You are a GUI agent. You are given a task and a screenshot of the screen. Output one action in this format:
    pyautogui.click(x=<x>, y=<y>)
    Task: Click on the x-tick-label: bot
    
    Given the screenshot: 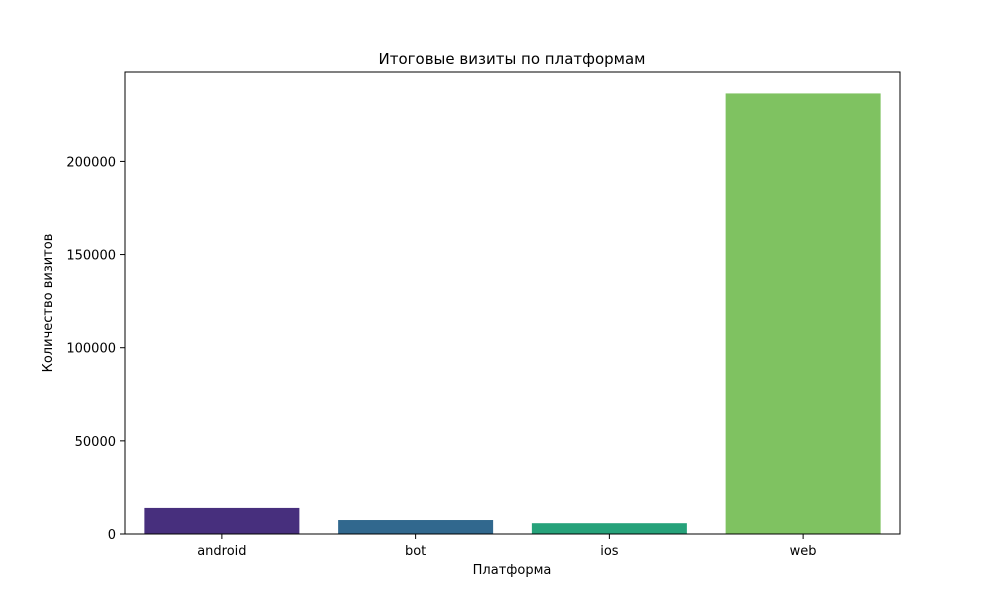 What is the action you would take?
    pyautogui.click(x=415, y=551)
    